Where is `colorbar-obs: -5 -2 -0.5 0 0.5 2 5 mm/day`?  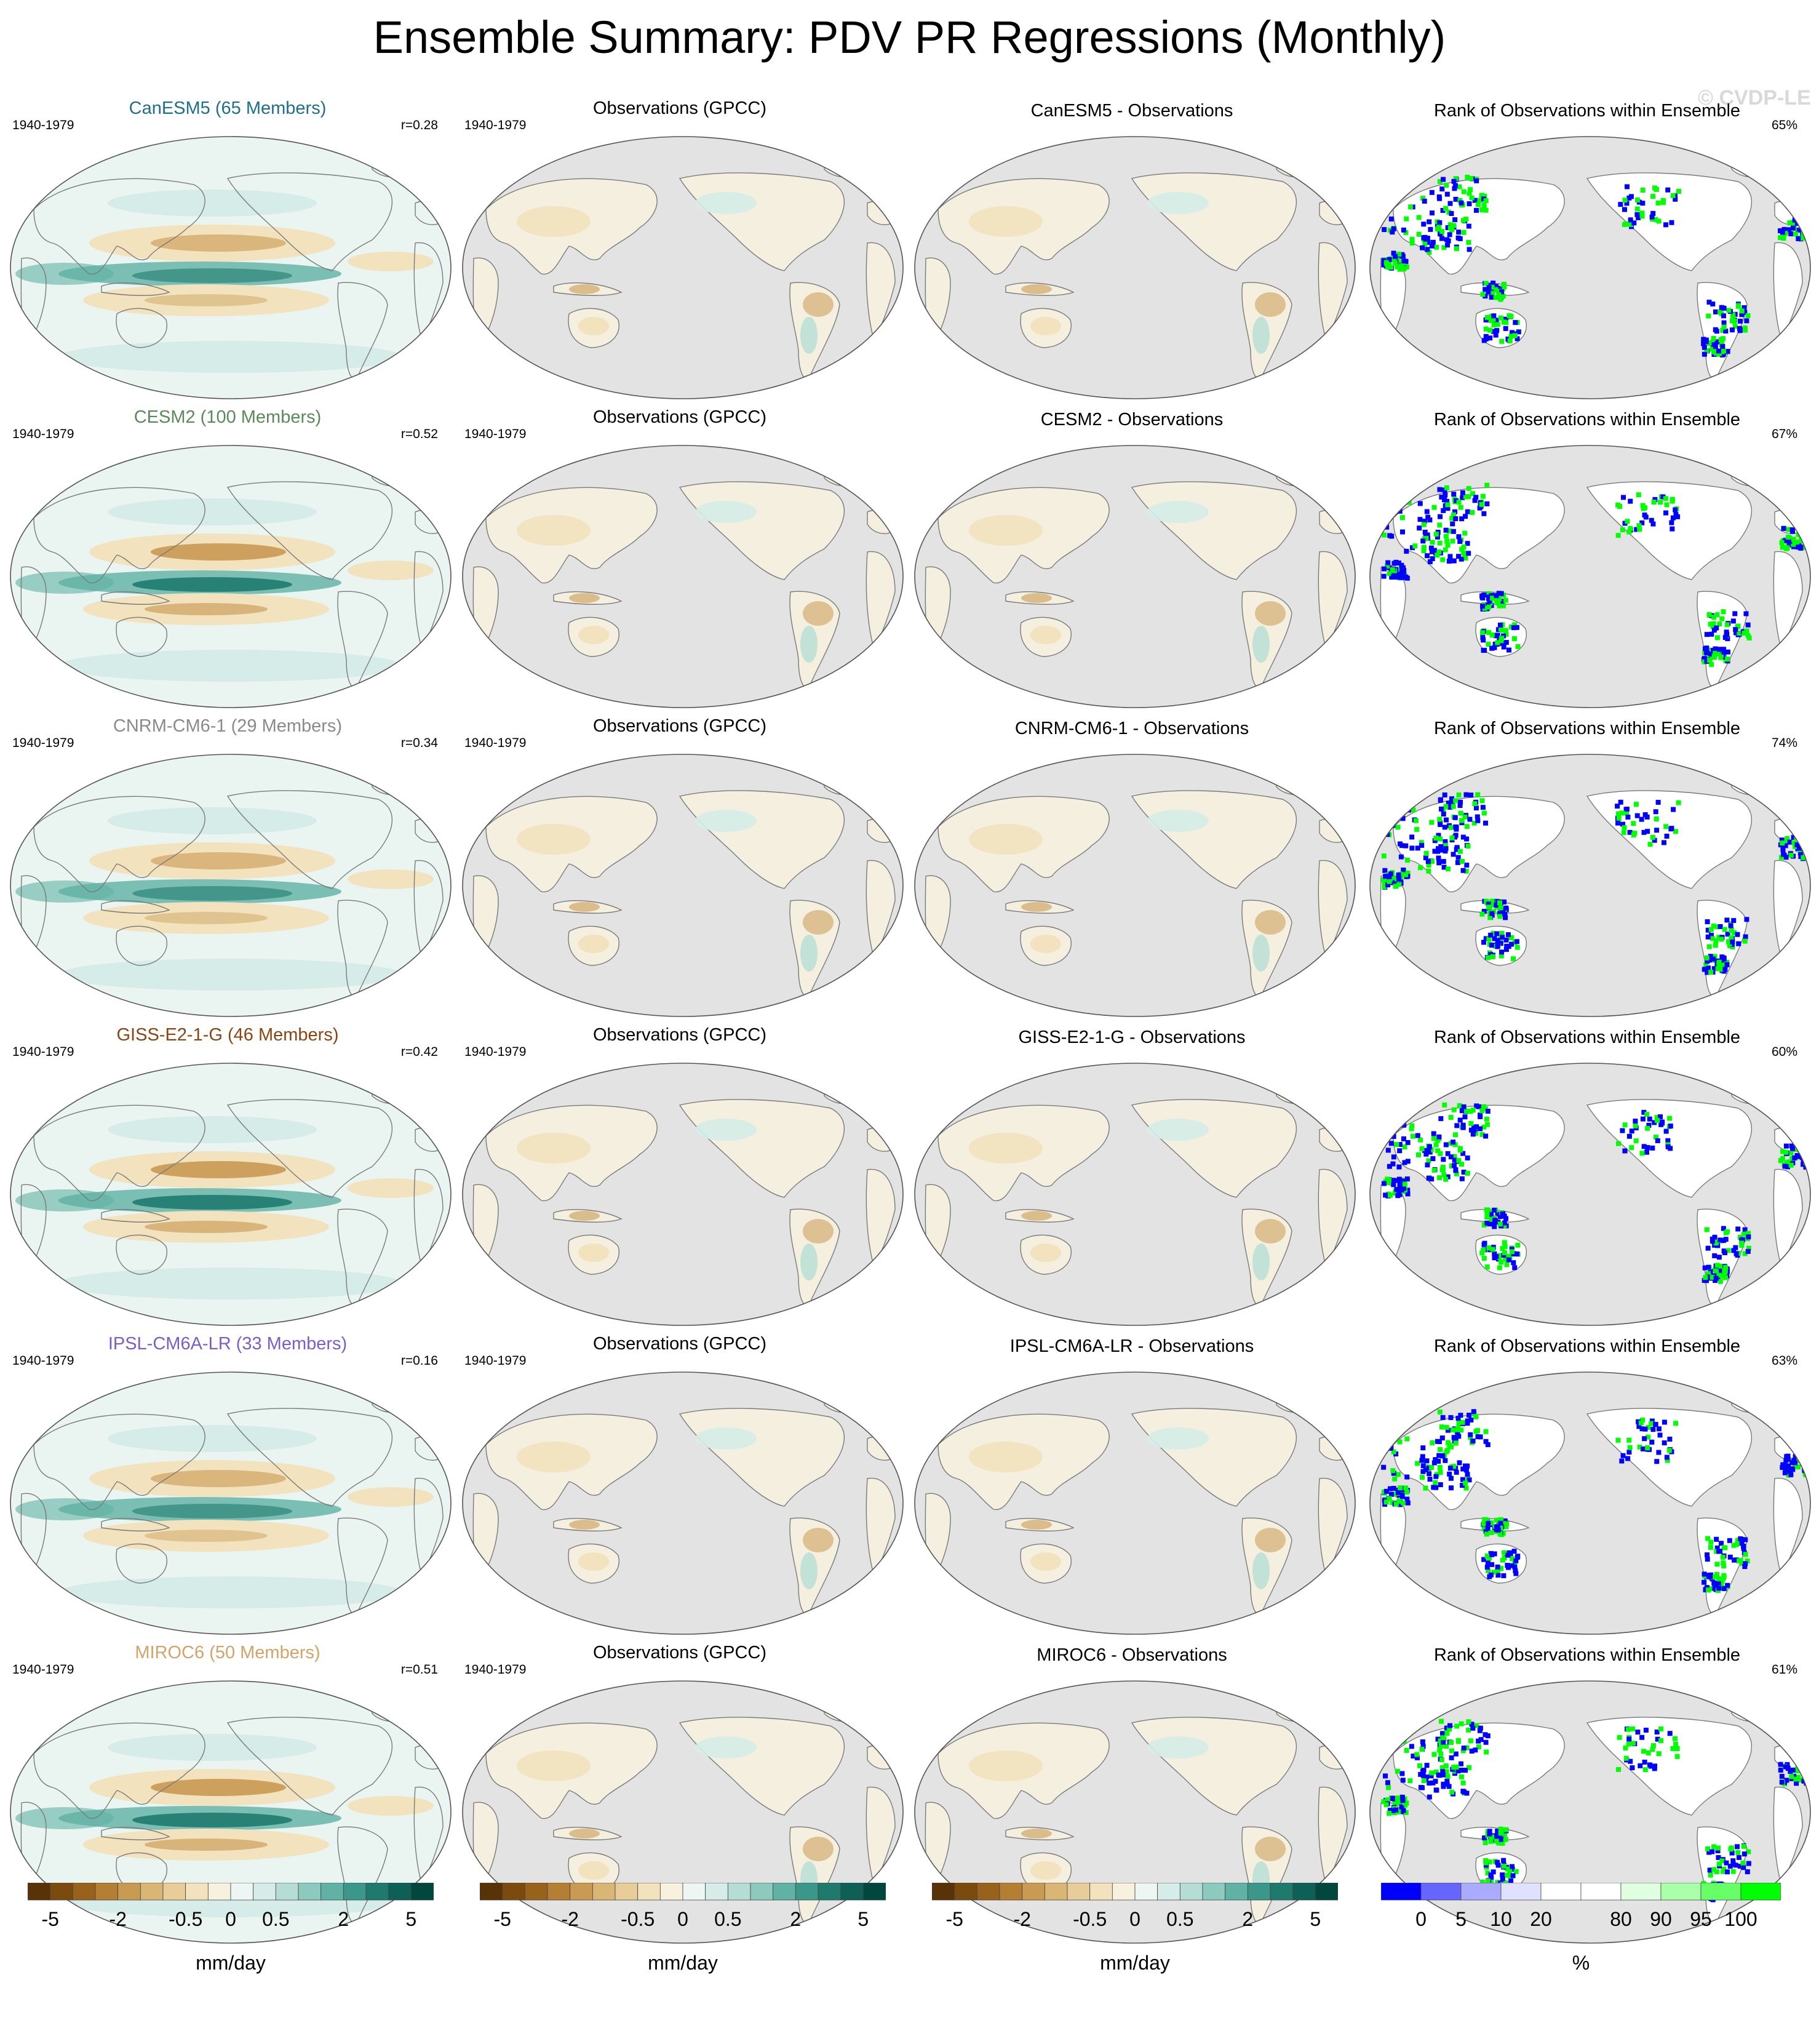 colorbar-obs: -5 -2 -0.5 0 0.5 2 5 mm/day is located at coordinates (707, 1944).